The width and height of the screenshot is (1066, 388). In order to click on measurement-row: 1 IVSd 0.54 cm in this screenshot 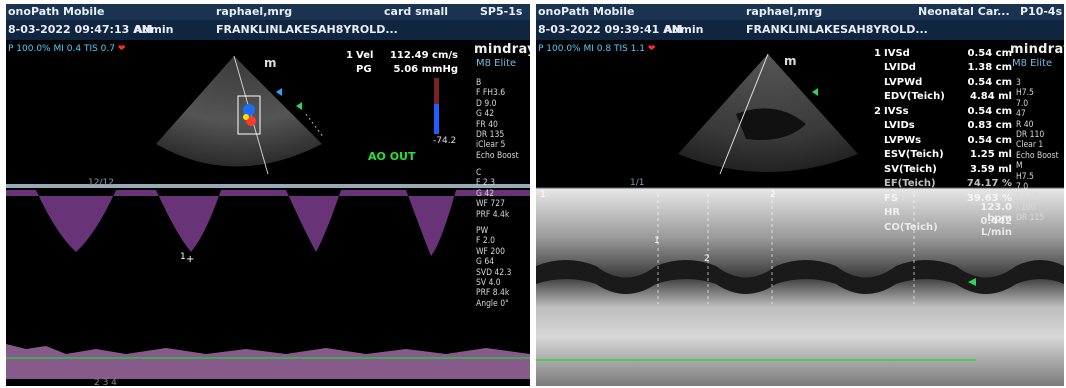, I will do `click(943, 53)`.